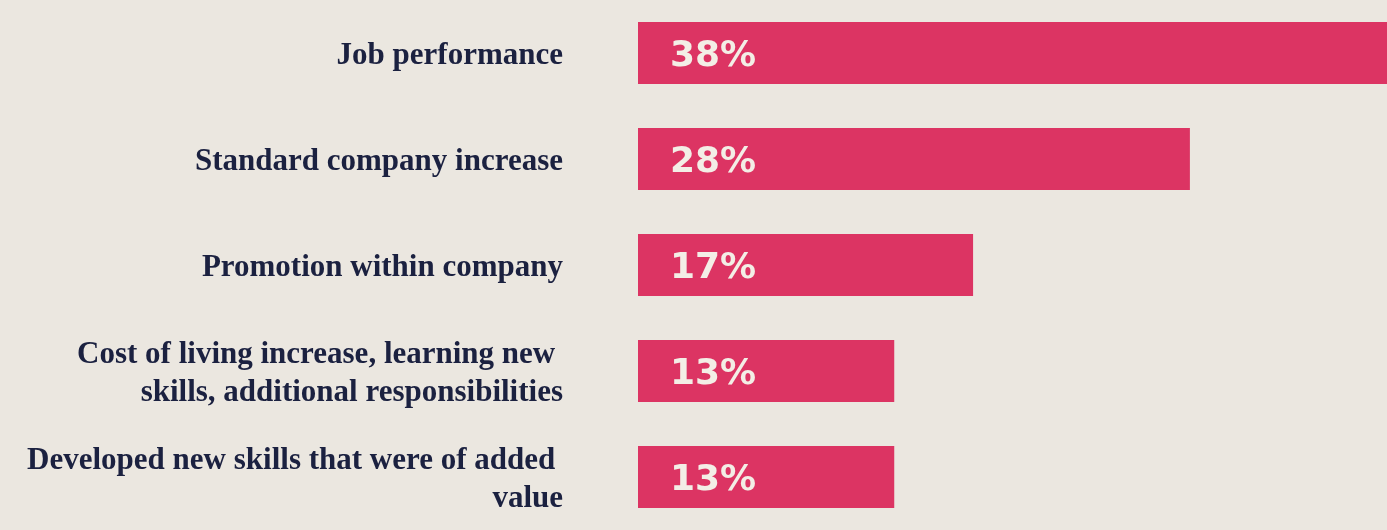 Image resolution: width=1387 pixels, height=530 pixels. What do you see at coordinates (382, 265) in the screenshot?
I see `y-tick-label: Promotion within company` at bounding box center [382, 265].